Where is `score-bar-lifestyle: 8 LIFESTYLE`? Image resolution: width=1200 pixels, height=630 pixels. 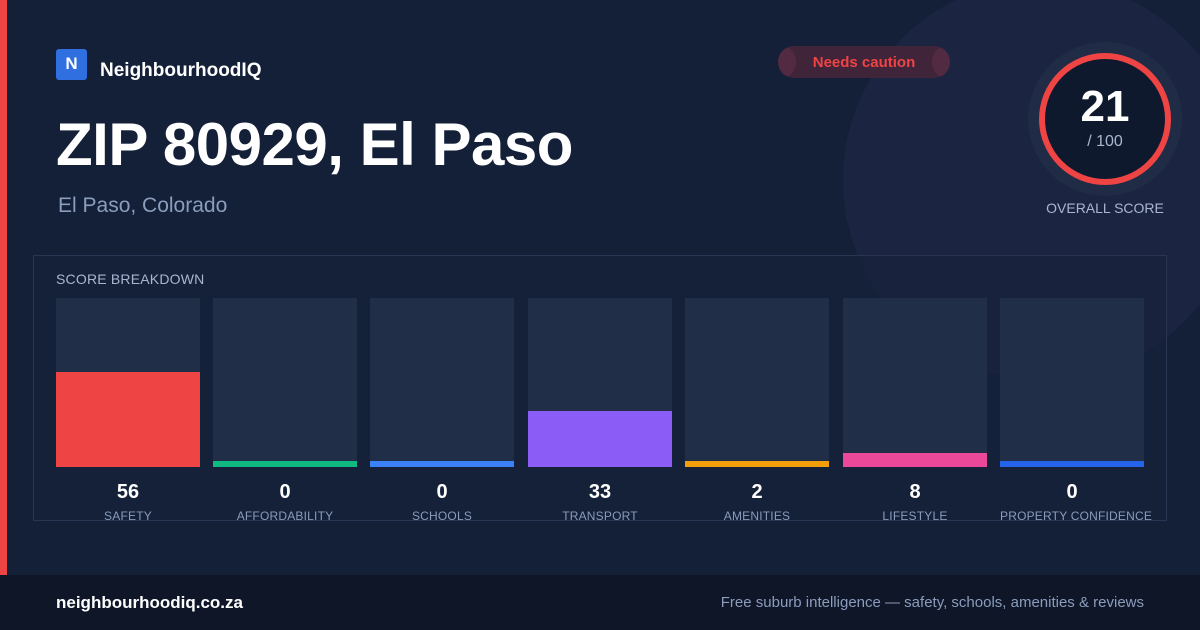 score-bar-lifestyle: 8 LIFESTYLE is located at coordinates (915, 410).